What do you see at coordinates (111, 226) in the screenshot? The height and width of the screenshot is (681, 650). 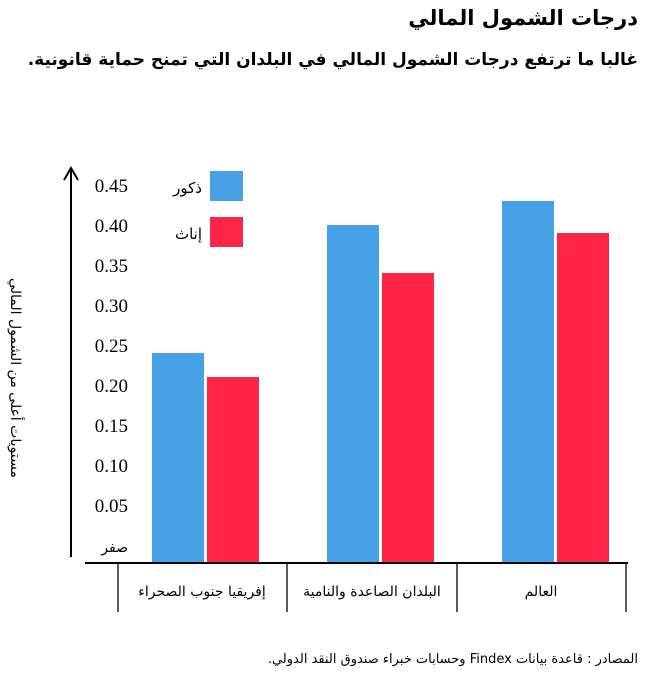 I see `y-tick-label: 0.40` at bounding box center [111, 226].